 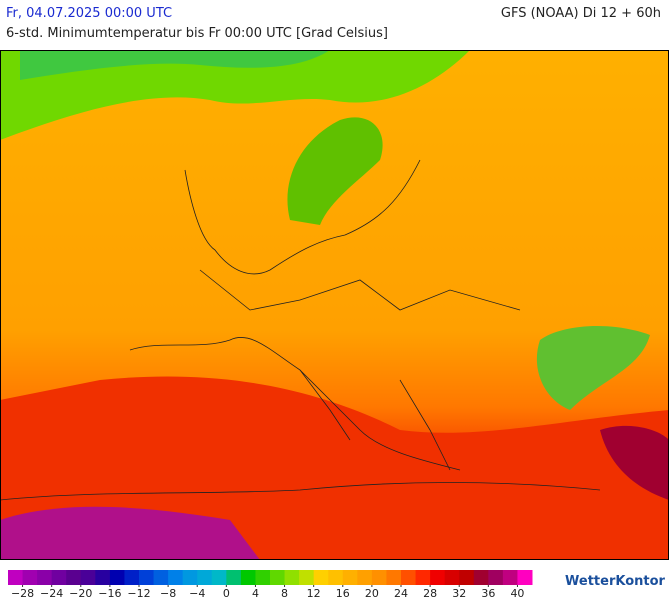 What do you see at coordinates (459, 593) in the screenshot?
I see `colorbar-label: 32` at bounding box center [459, 593].